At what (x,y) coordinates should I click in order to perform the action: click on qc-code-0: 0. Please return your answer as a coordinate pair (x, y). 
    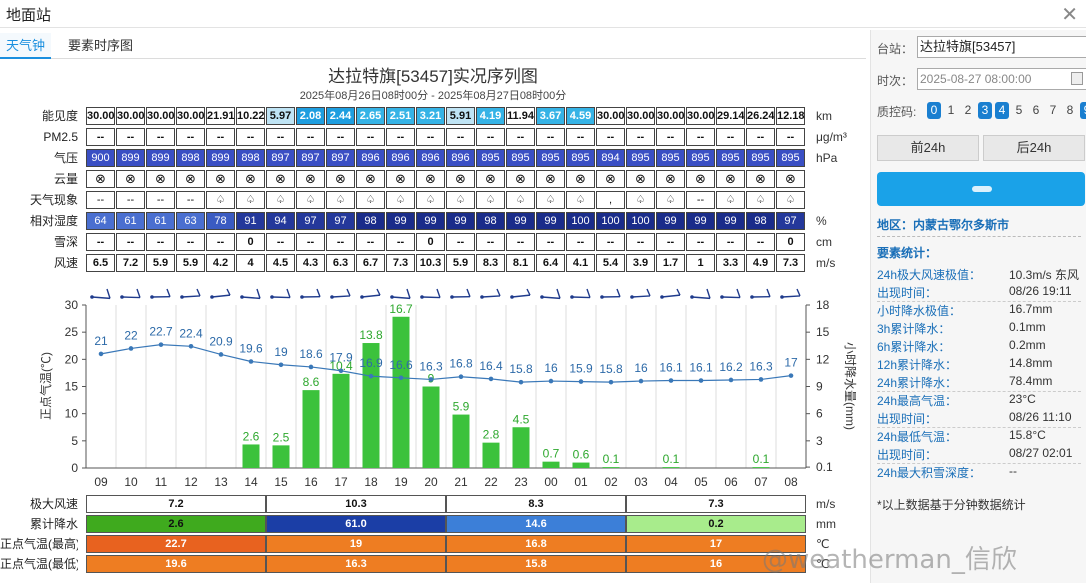
    Looking at the image, I should click on (934, 110).